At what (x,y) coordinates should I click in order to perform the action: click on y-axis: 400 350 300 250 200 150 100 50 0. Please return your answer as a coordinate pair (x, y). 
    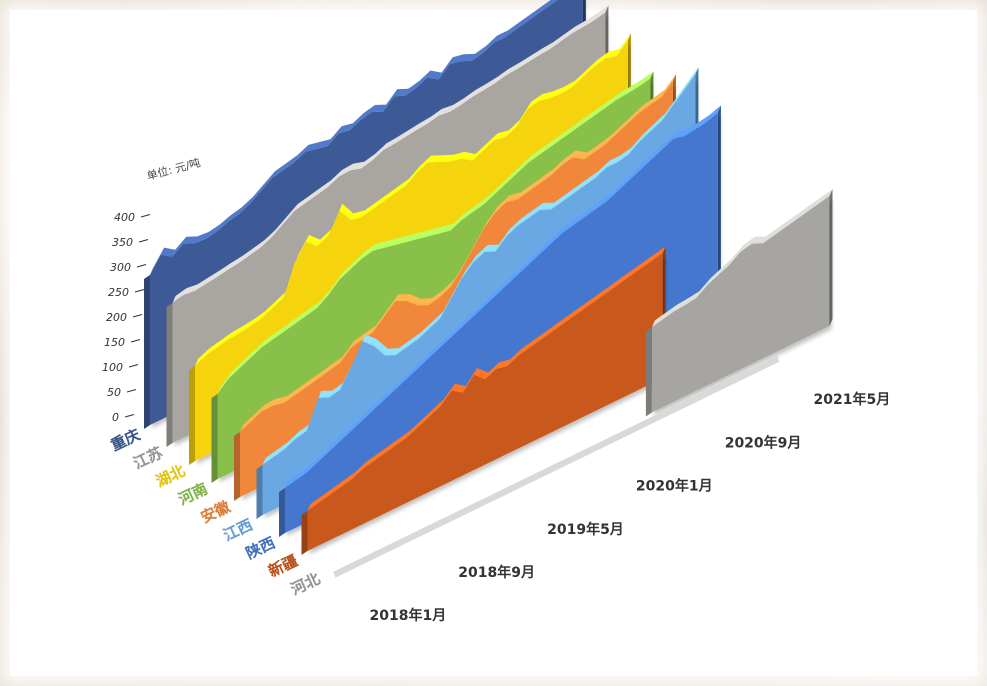
    Looking at the image, I should click on (126, 317).